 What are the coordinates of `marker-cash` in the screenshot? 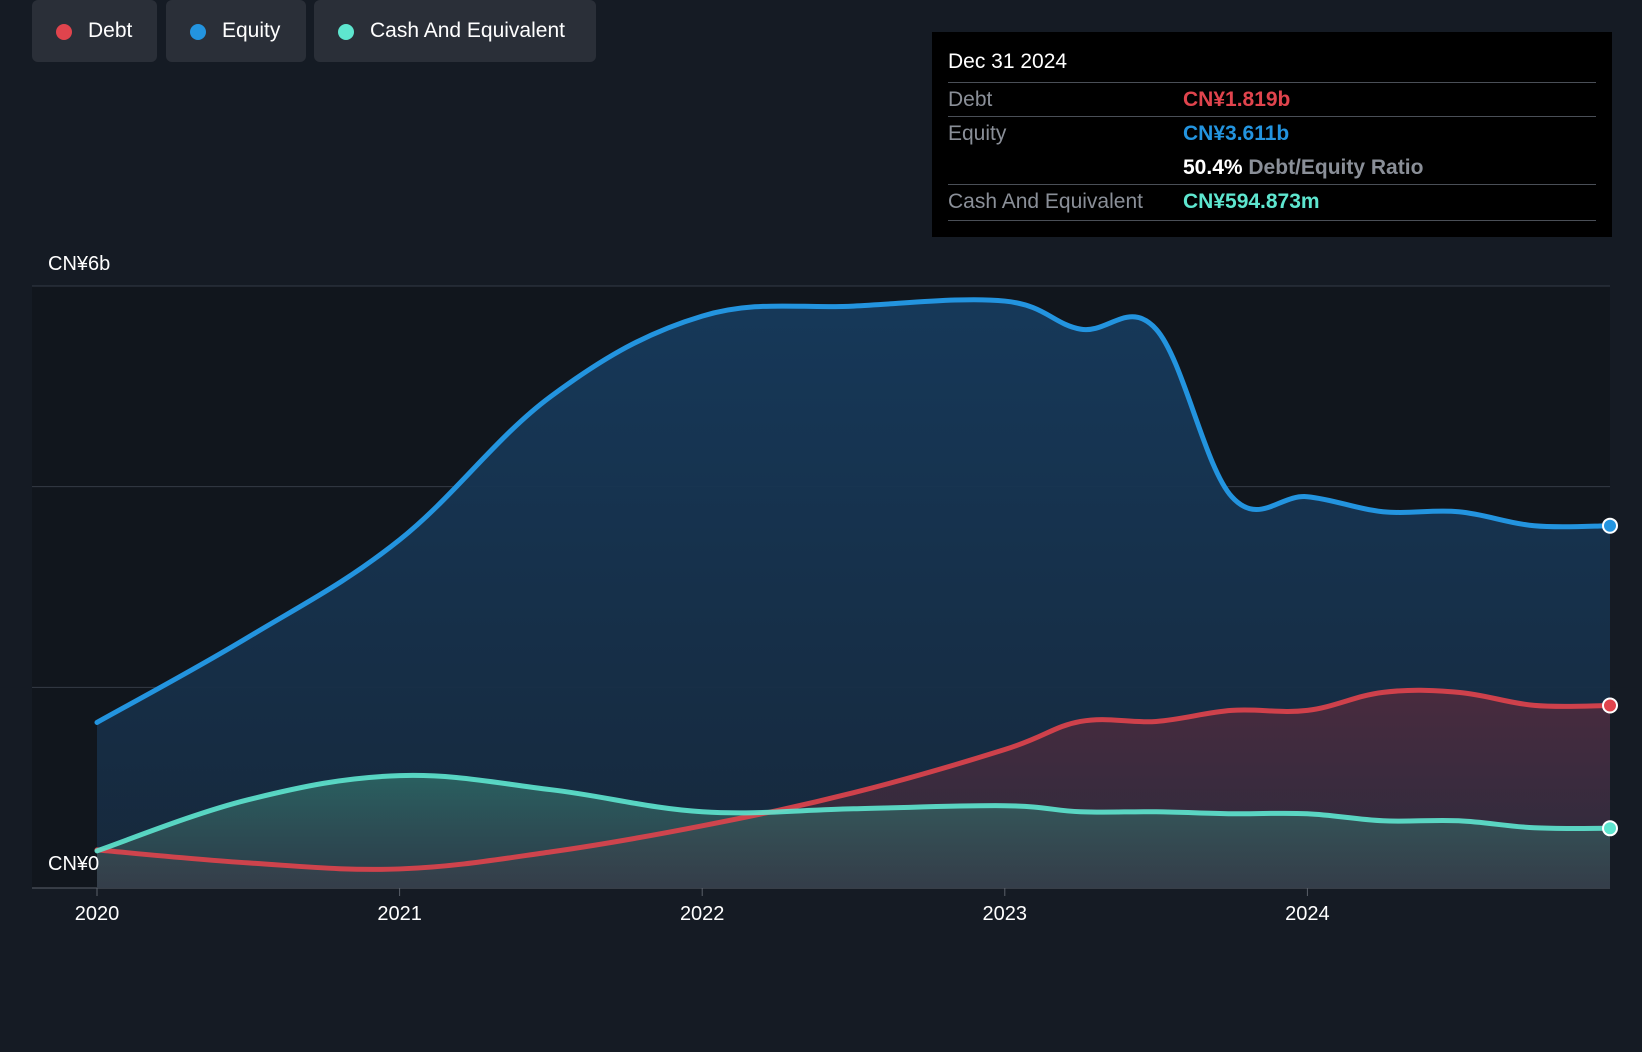 It's located at (1610, 828).